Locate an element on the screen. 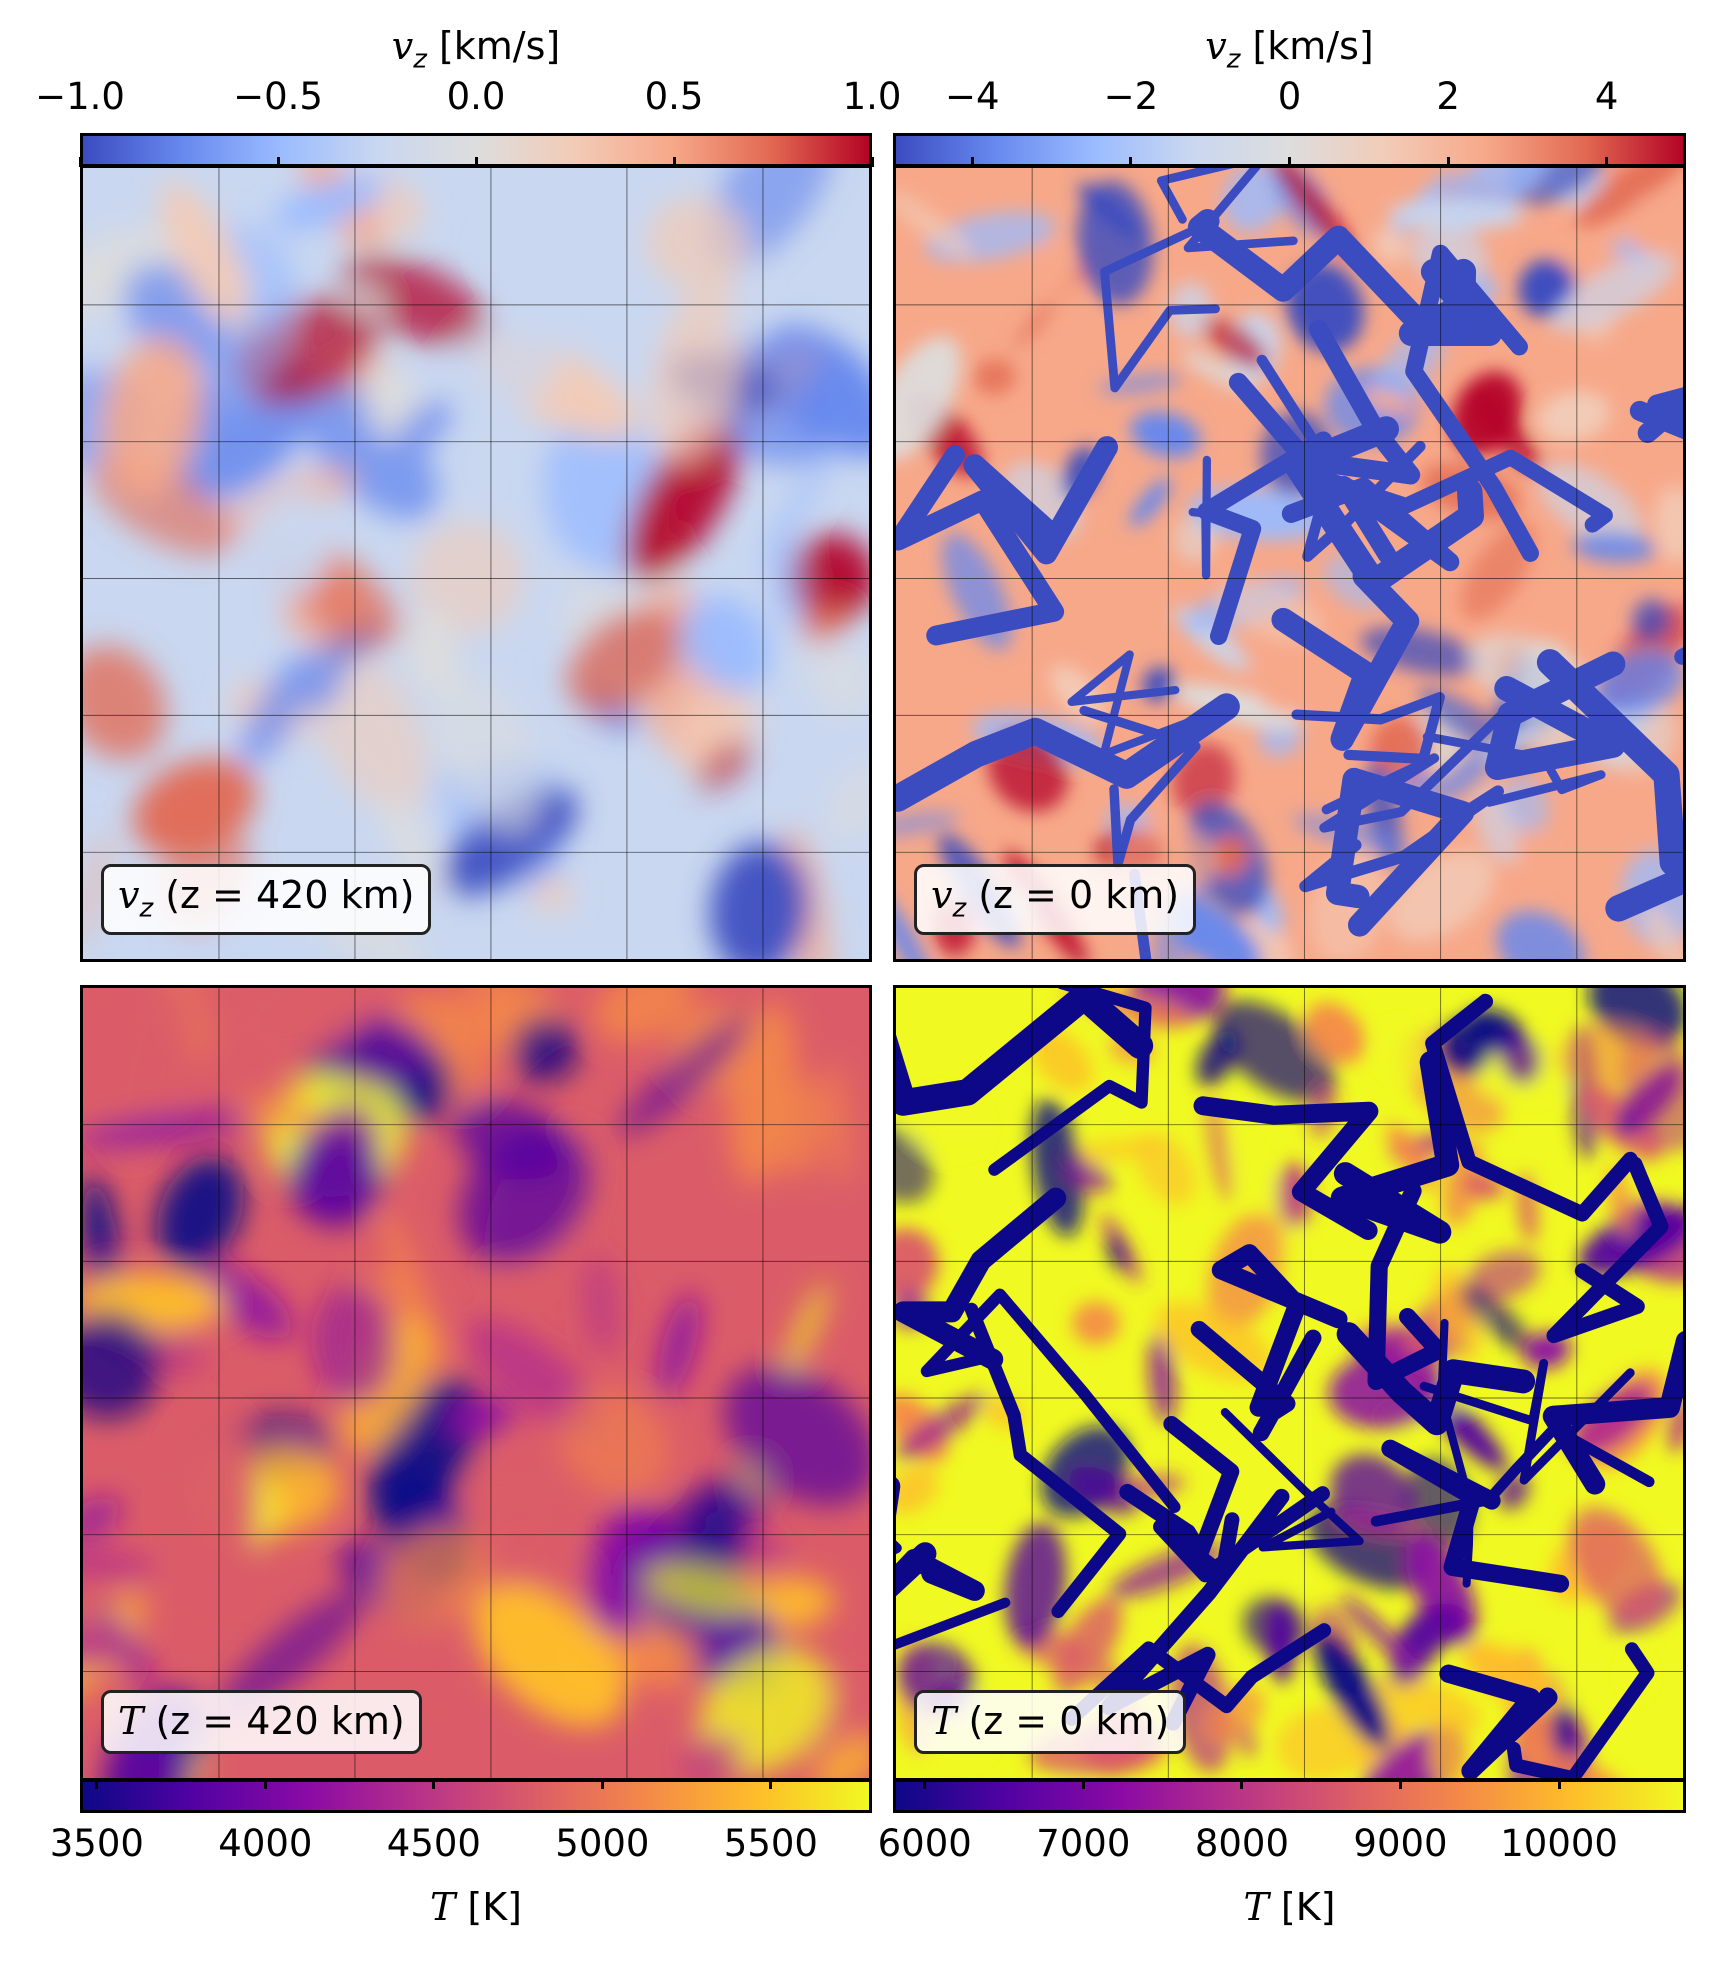 This screenshot has width=1724, height=1963. panel-top-left-label-symbol: v is located at coordinates (129, 895).